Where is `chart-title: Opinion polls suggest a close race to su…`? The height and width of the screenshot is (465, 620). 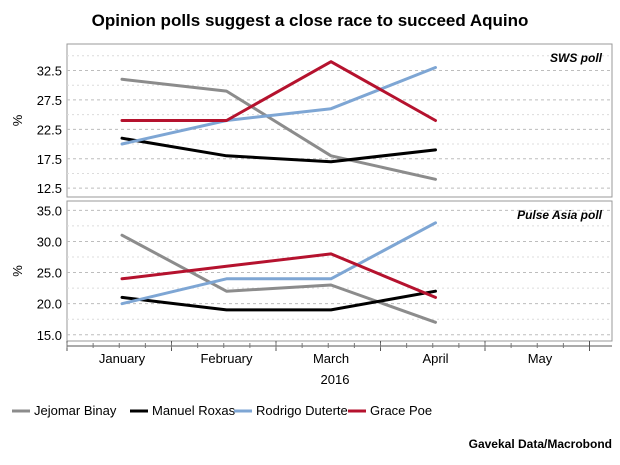 chart-title: Opinion polls suggest a close race to su… is located at coordinates (310, 20).